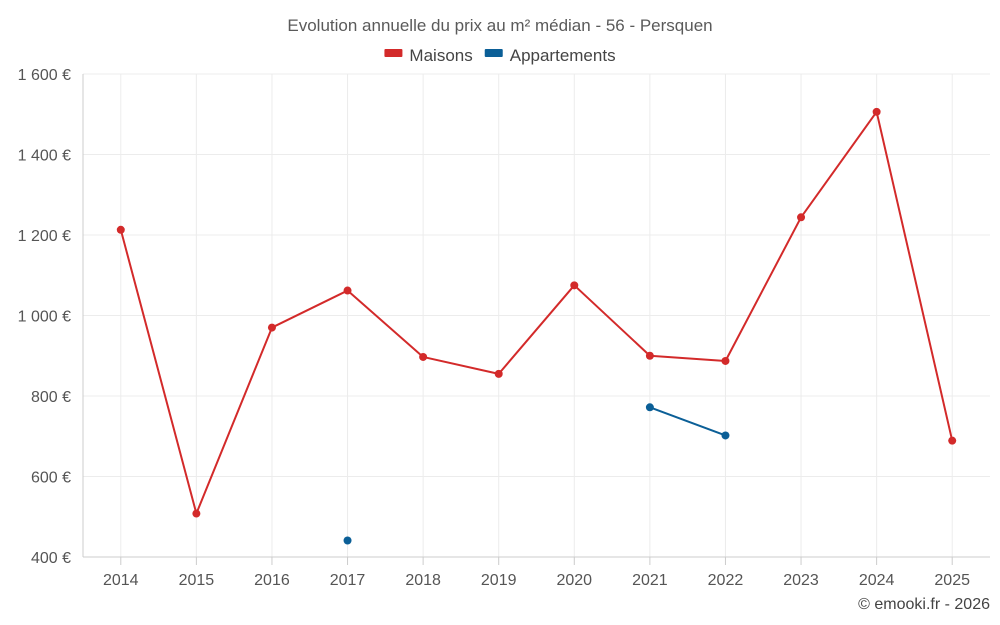  I want to click on x-tick-label: 2025, so click(952, 580).